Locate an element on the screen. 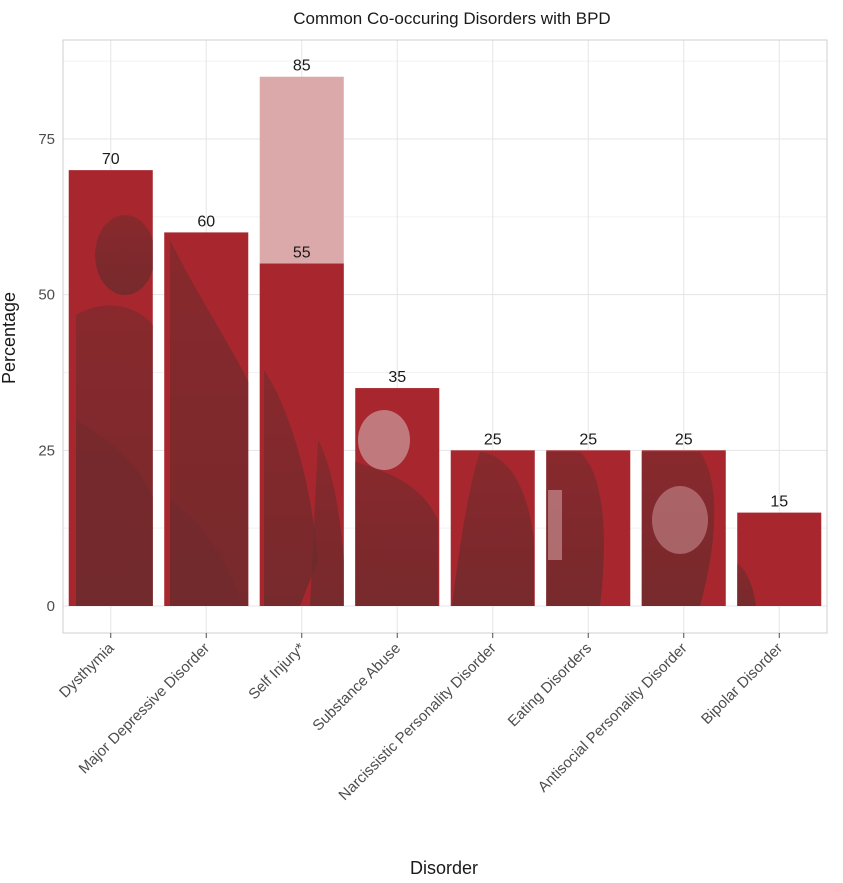 The image size is (843, 883). x-axis-title: Disorder is located at coordinates (444, 868).